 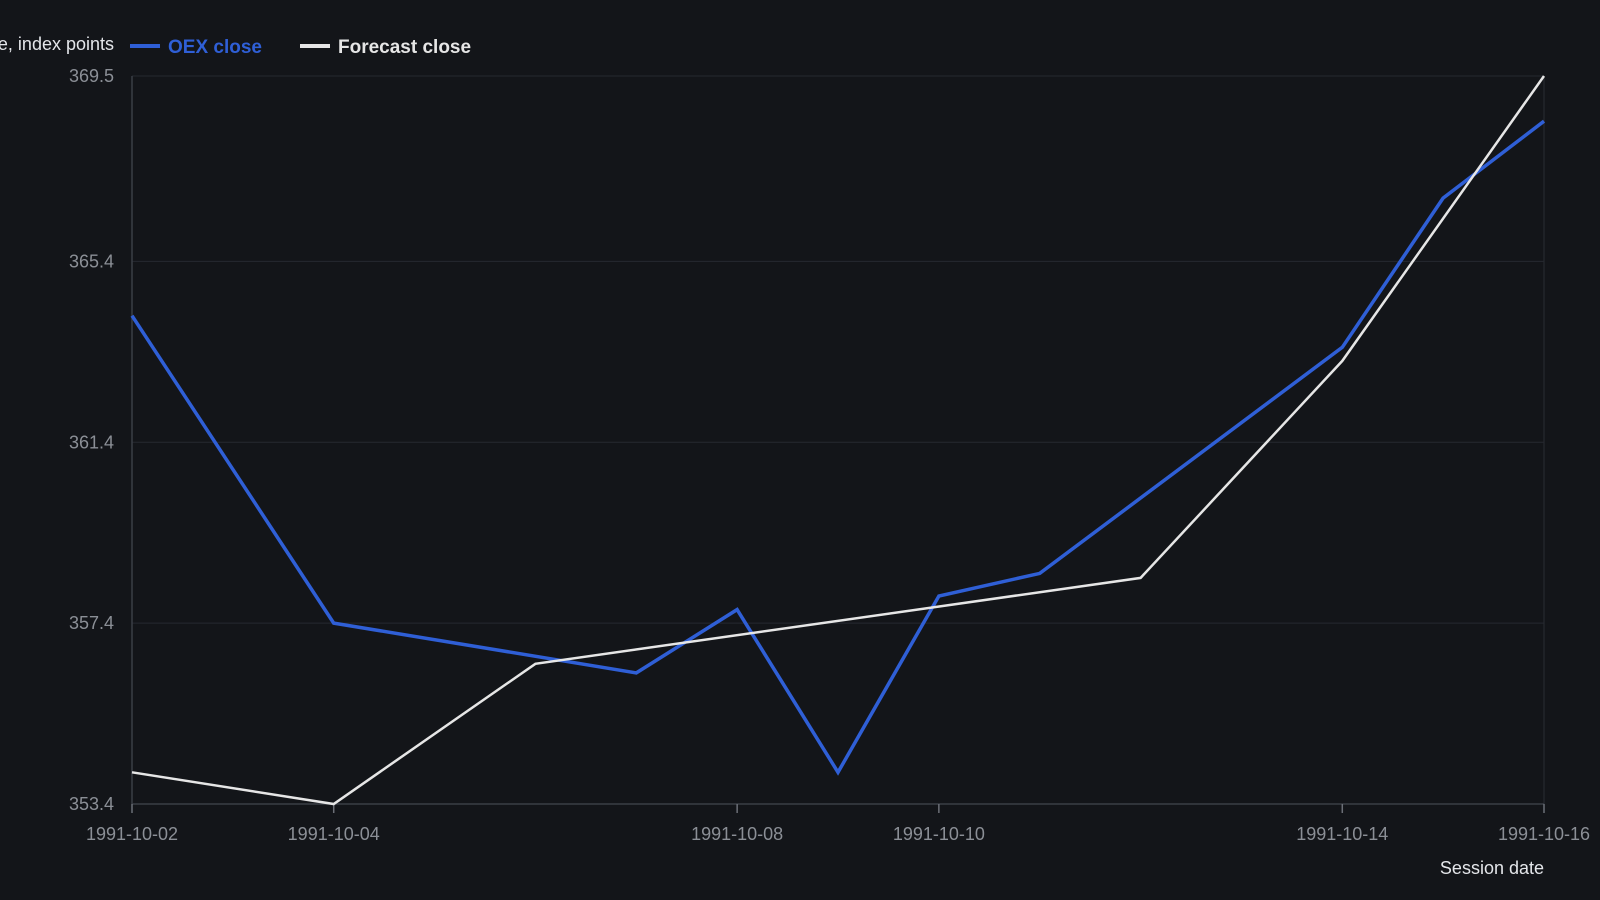 I want to click on x-tick-label: 1991-10-04, so click(x=334, y=834).